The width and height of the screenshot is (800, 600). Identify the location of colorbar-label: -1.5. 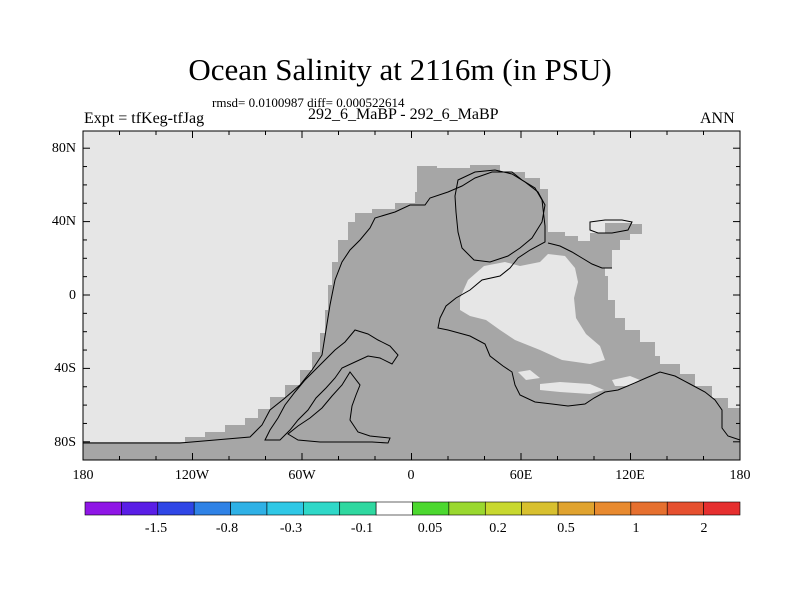
(156, 528).